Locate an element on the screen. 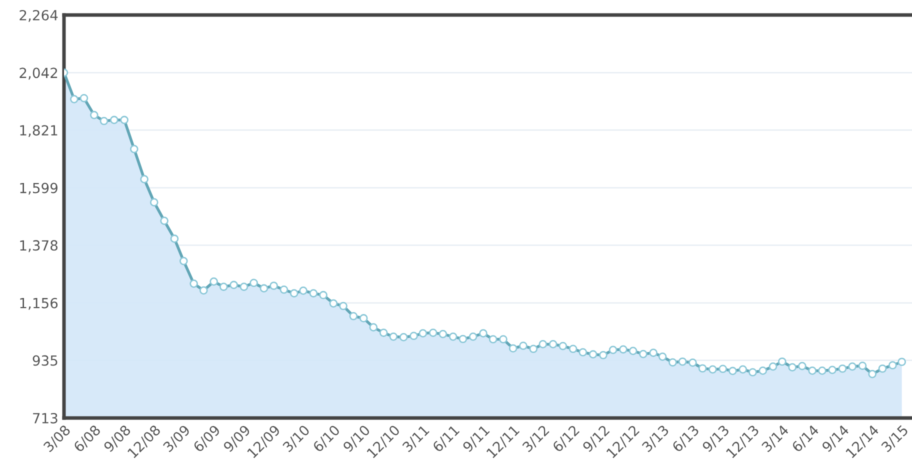 This screenshot has width=912, height=473. y-tick-label: 1,378 is located at coordinates (39, 246).